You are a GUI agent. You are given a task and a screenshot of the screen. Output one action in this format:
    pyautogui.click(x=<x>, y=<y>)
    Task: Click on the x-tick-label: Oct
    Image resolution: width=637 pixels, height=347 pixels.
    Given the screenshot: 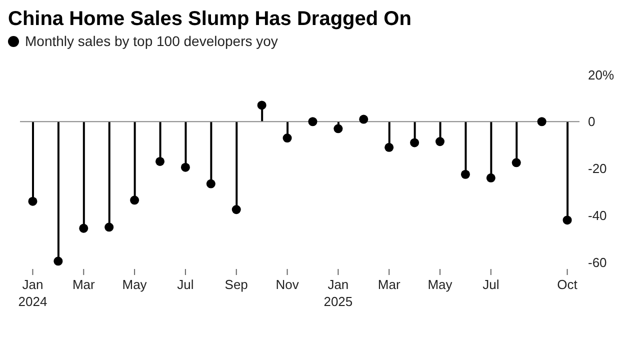 What is the action you would take?
    pyautogui.click(x=567, y=284)
    